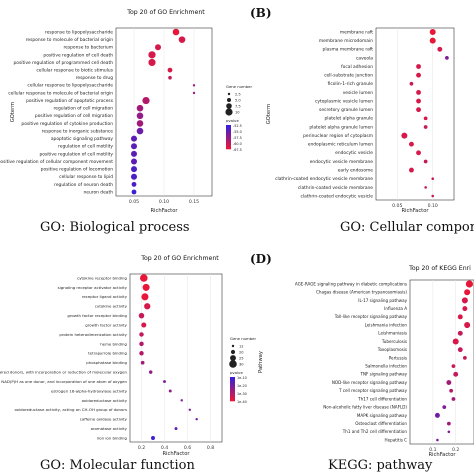 This screenshot has width=474, height=474. Describe the element at coordinates (194, 202) in the screenshot. I see `x-tick-label: 0.15` at that location.